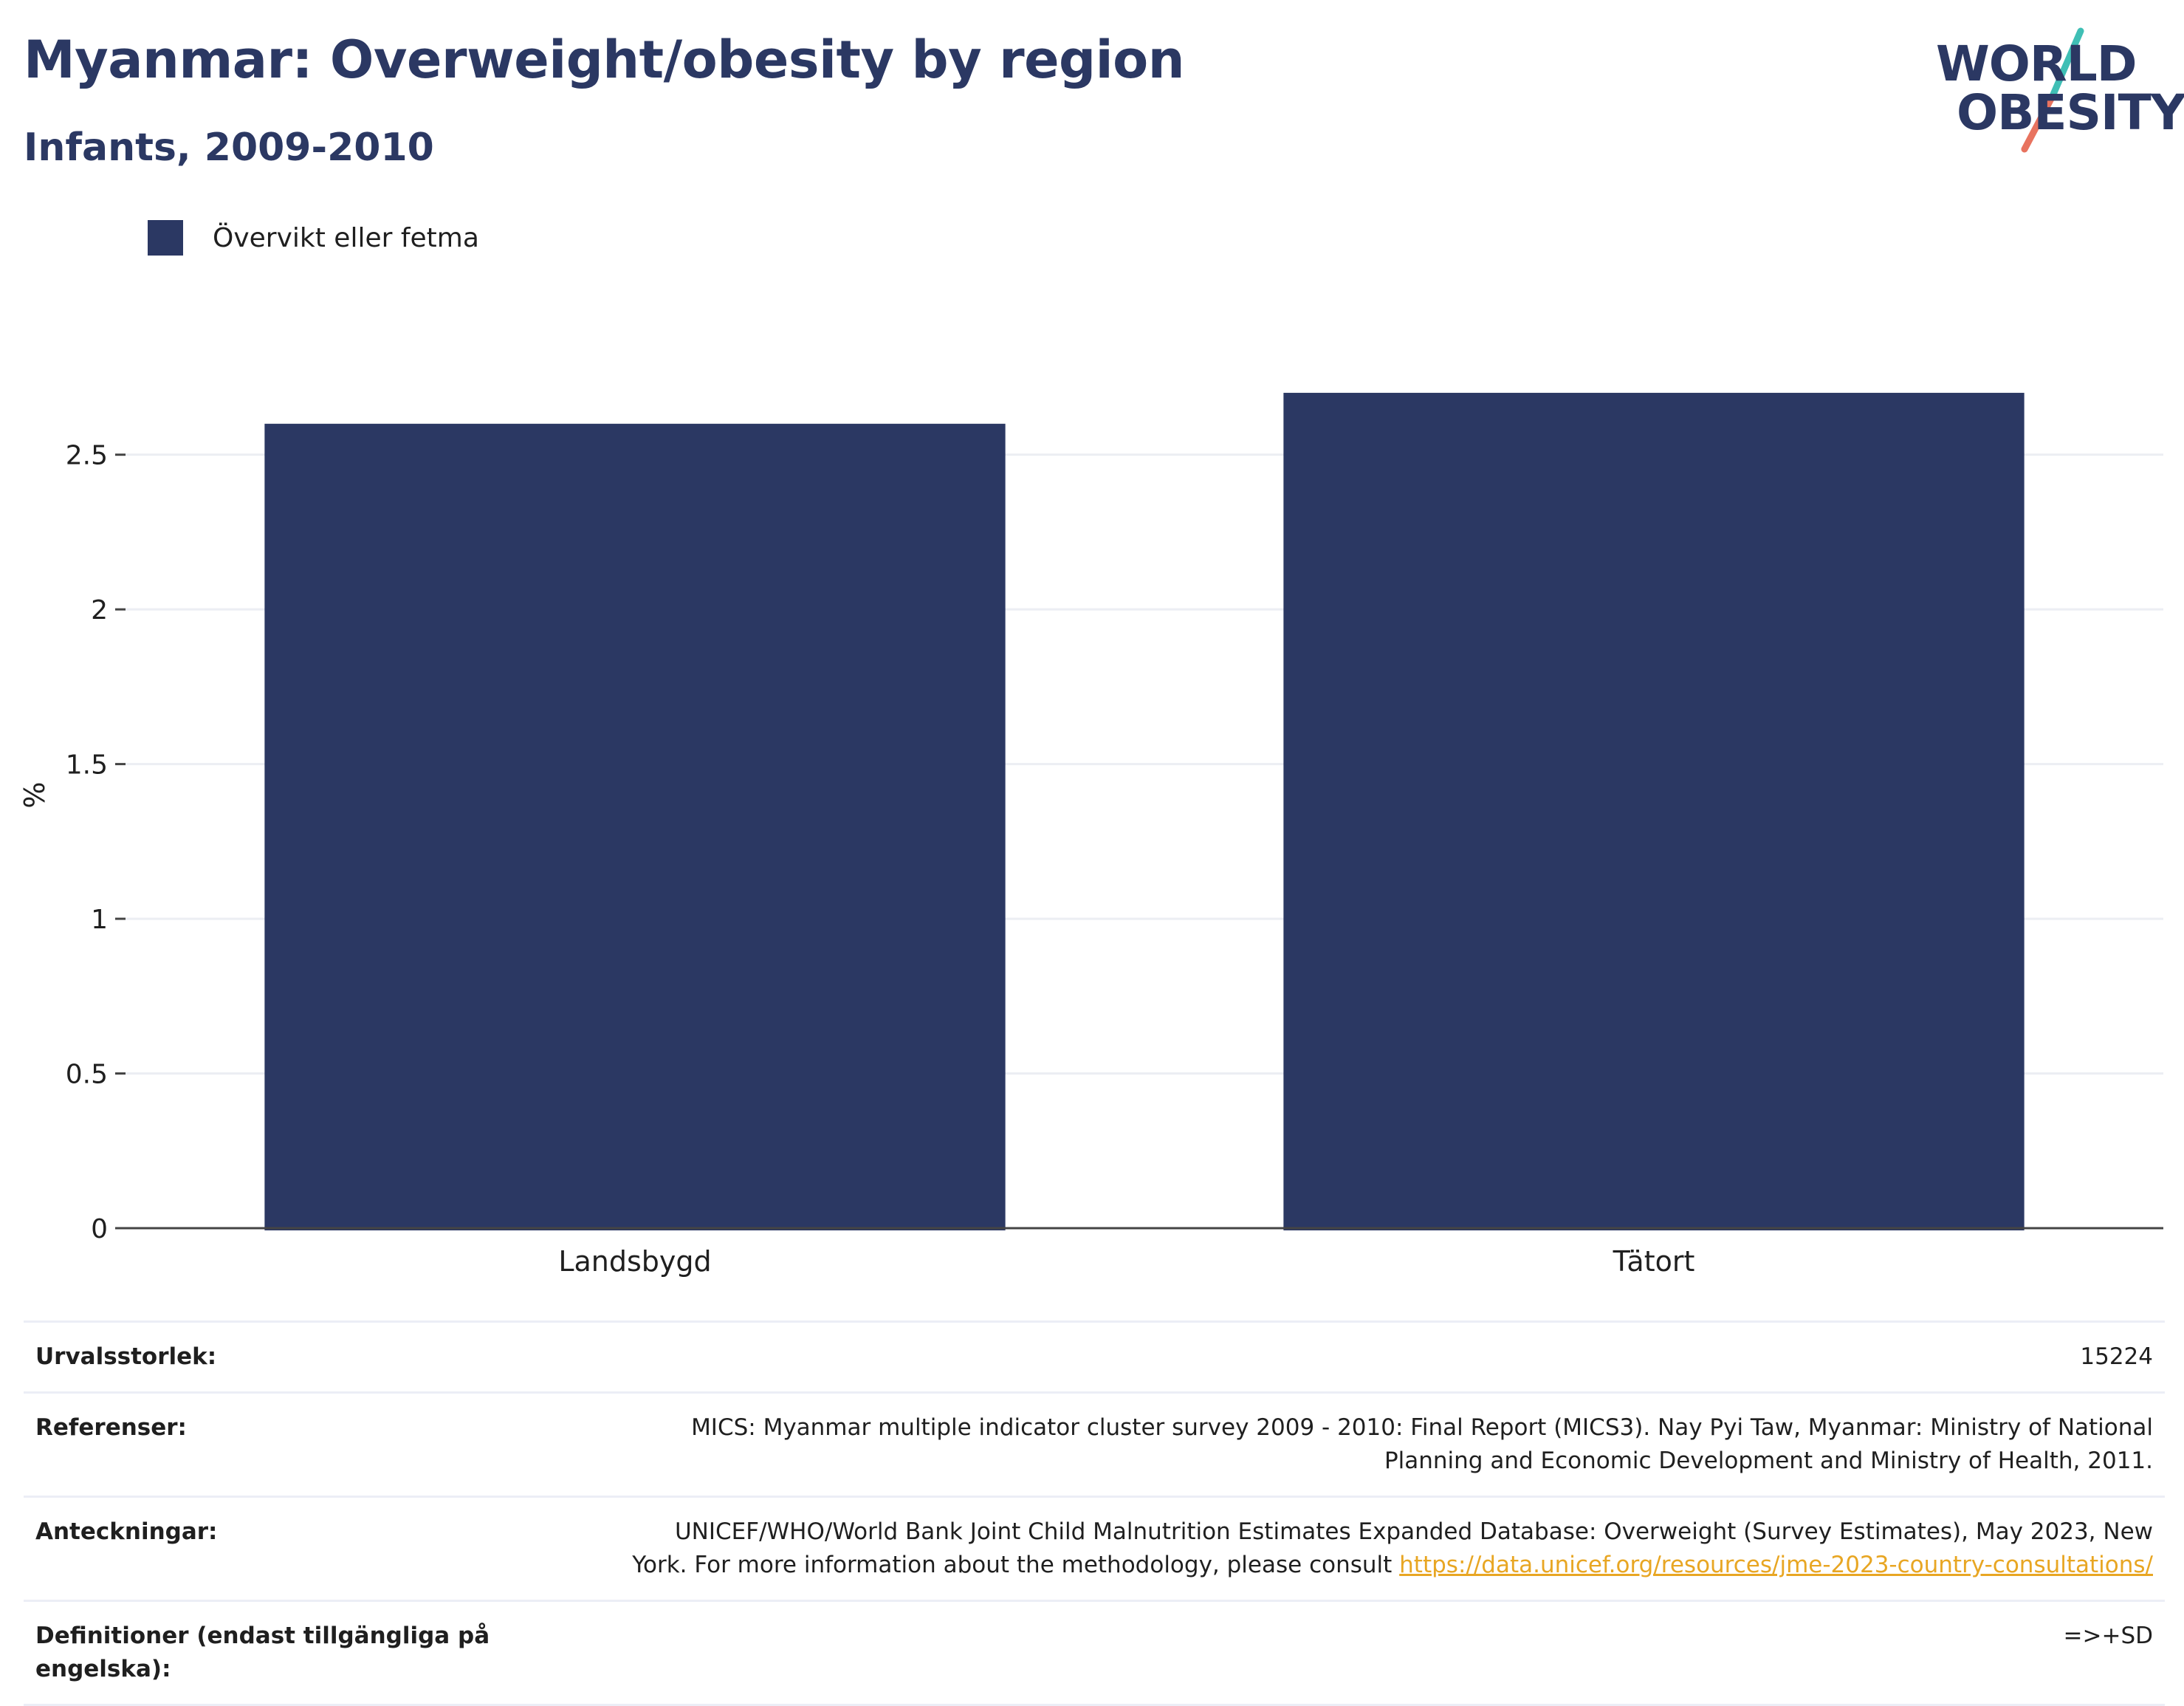 The width and height of the screenshot is (2184, 1706). What do you see at coordinates (2117, 1356) in the screenshot?
I see `meta-value-sample-size: 15224` at bounding box center [2117, 1356].